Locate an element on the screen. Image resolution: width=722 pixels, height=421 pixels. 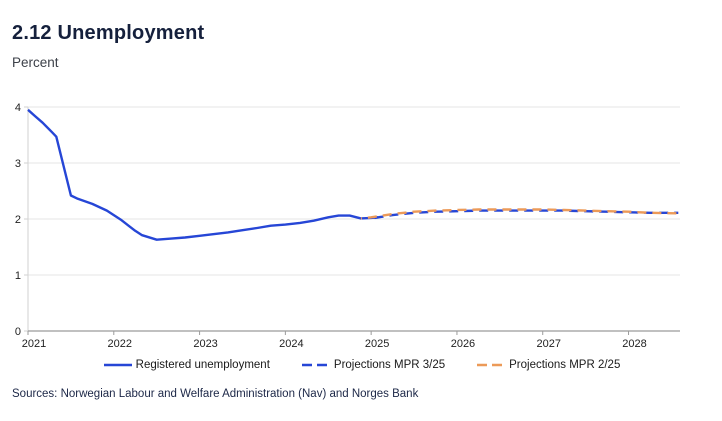
y-tick-label-1: 1 is located at coordinates (18, 276).